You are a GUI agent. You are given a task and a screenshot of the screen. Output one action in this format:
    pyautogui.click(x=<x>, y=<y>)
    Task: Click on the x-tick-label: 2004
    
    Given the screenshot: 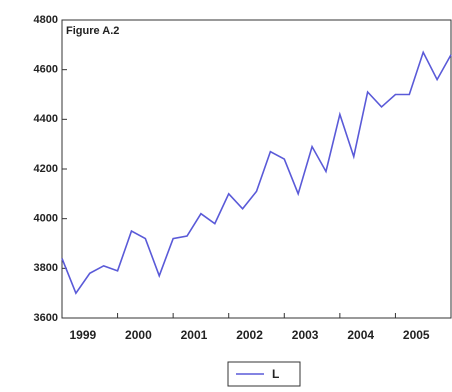 What is the action you would take?
    pyautogui.click(x=360, y=335)
    